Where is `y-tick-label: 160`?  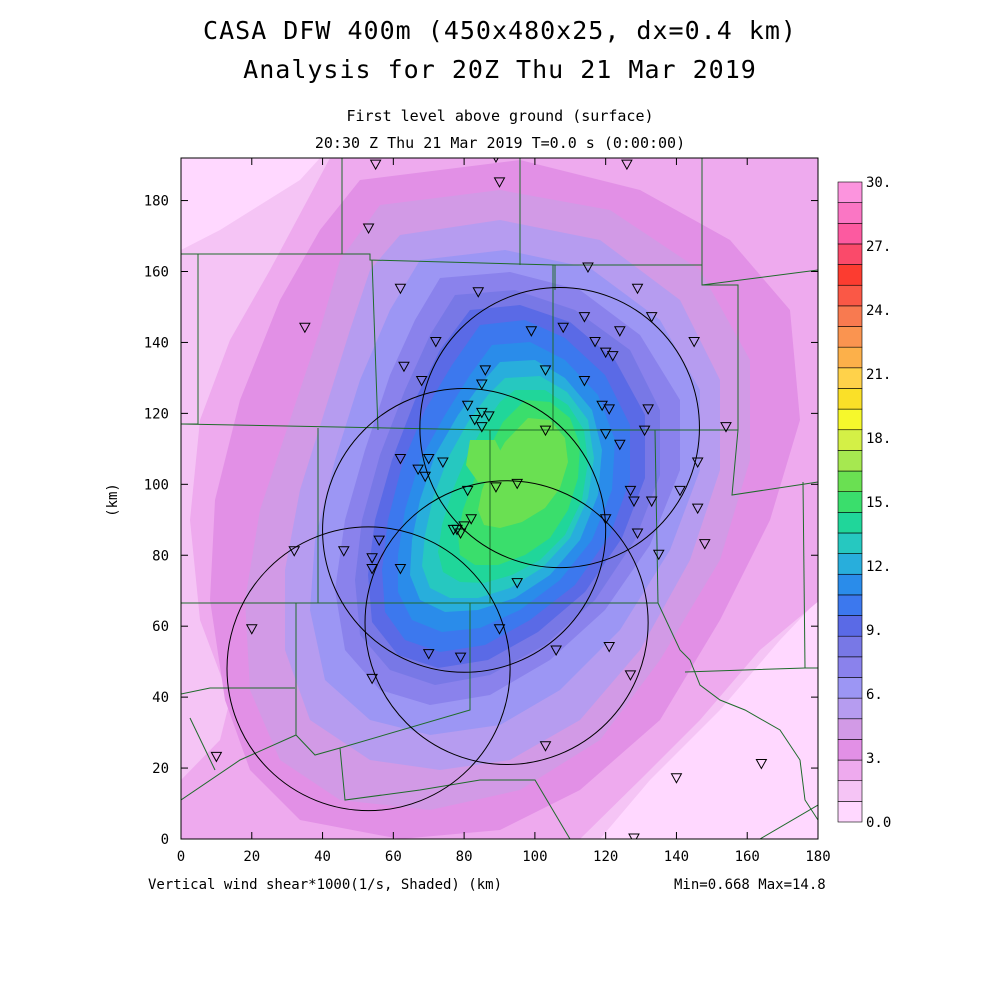 y-tick-label: 160 is located at coordinates (156, 273).